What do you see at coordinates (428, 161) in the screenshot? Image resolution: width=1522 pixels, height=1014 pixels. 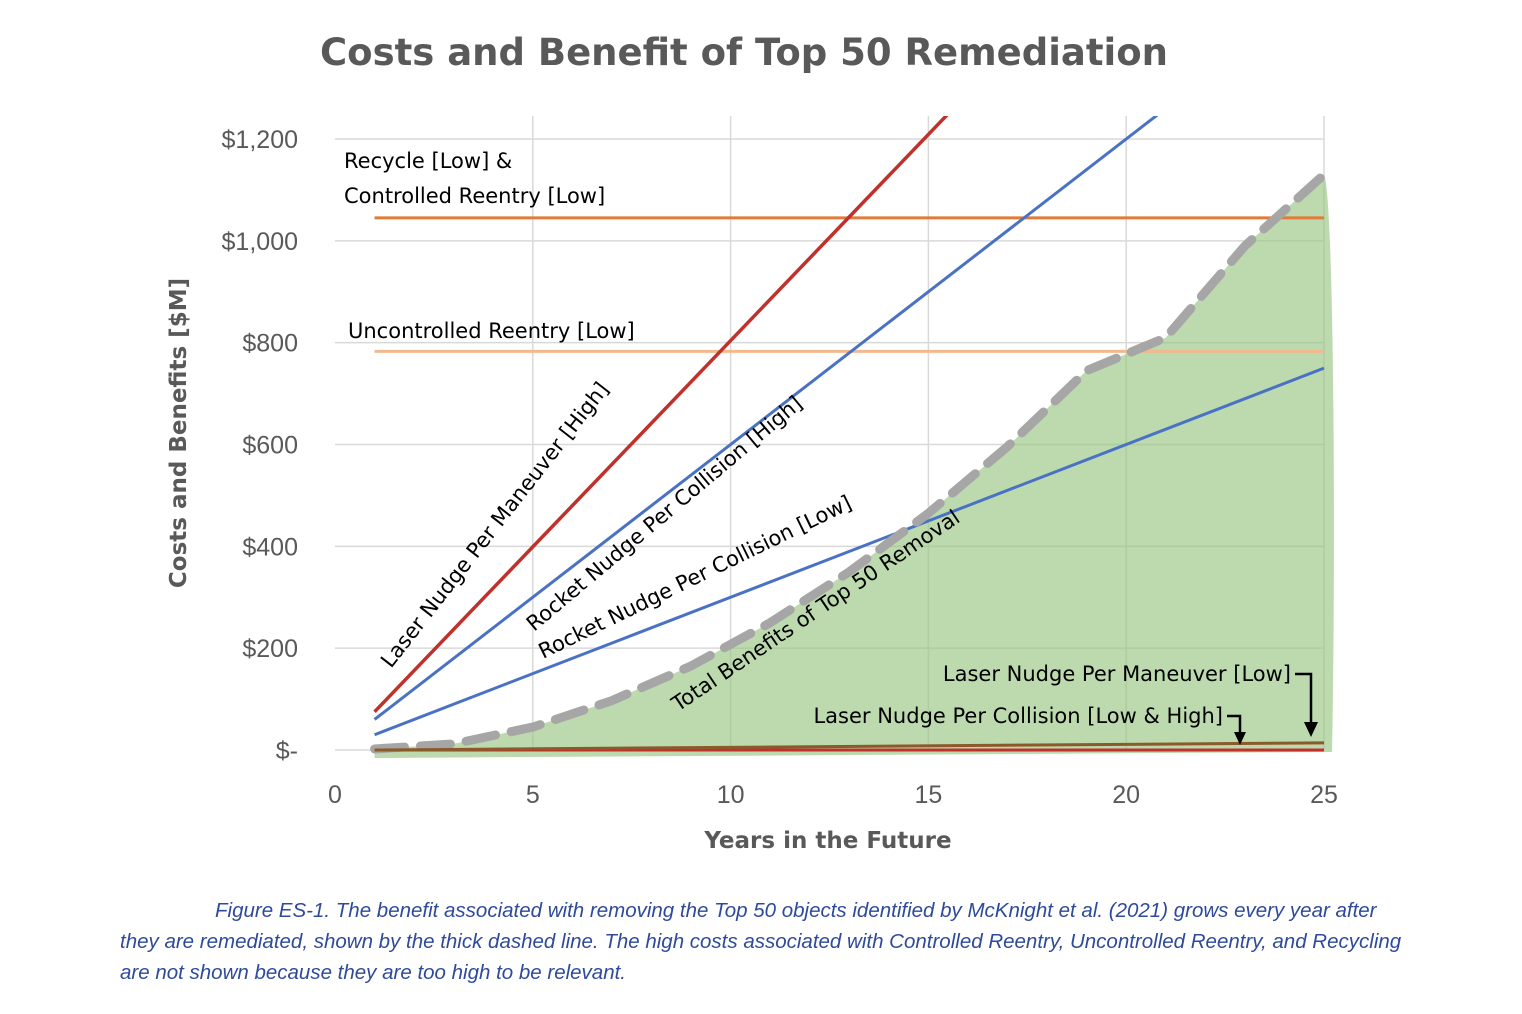 I see `label-recycle-line1: Recycle [Low] &` at bounding box center [428, 161].